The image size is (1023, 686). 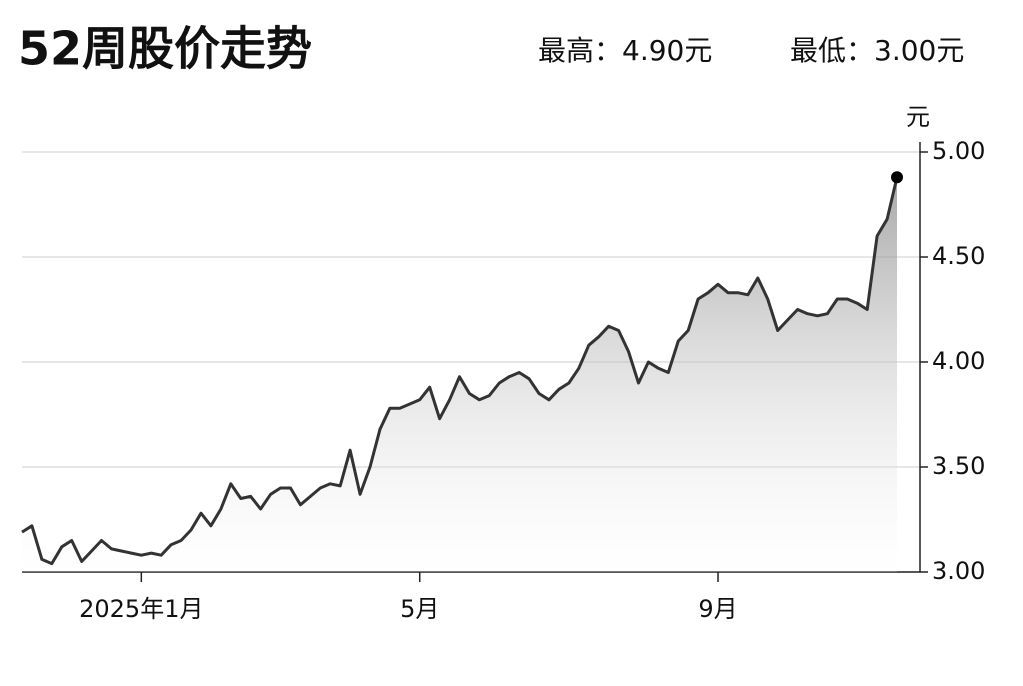 I want to click on y-unit: 元, so click(x=918, y=117).